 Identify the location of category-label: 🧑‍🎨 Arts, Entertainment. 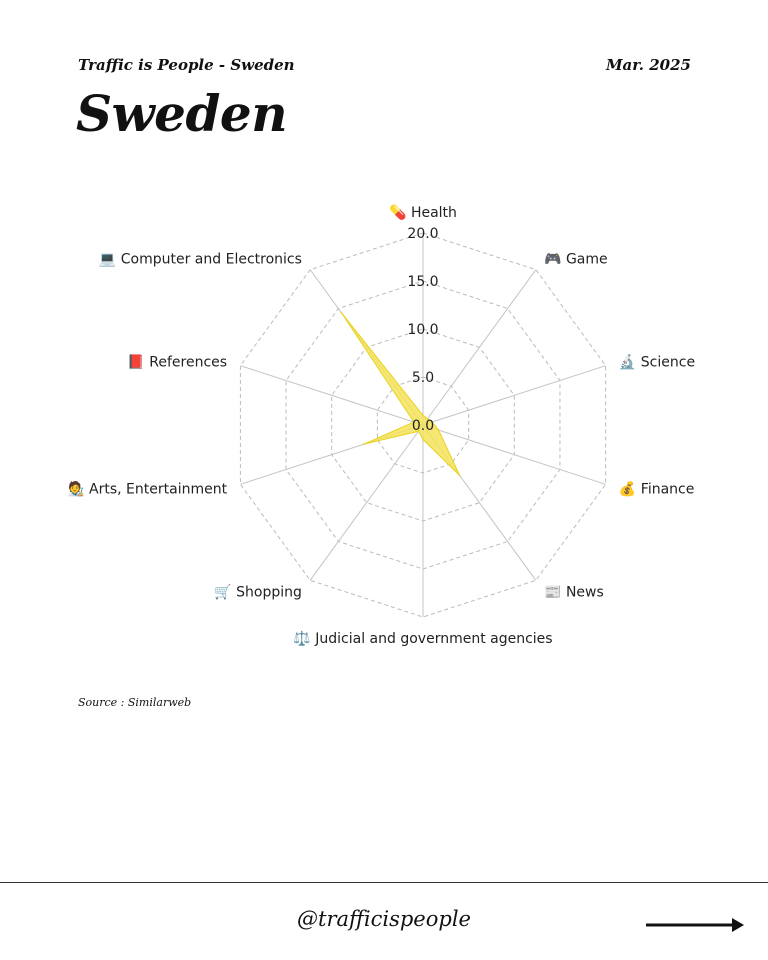
(147, 489).